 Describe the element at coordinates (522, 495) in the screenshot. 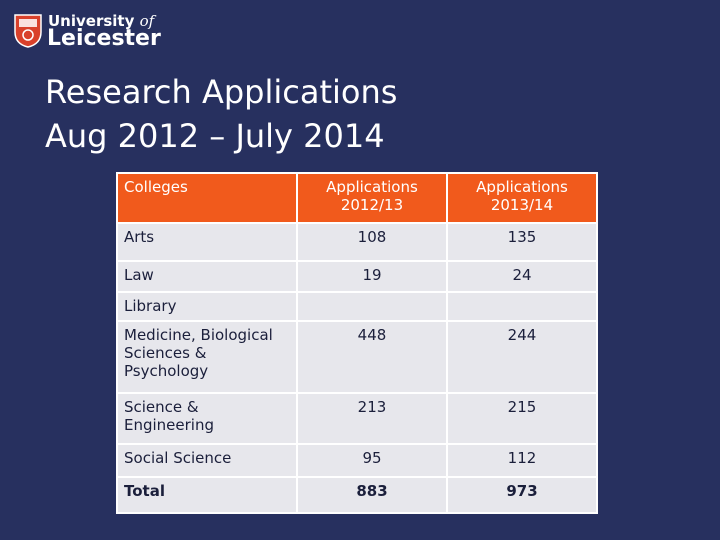

I see `table-cell: 973` at that location.